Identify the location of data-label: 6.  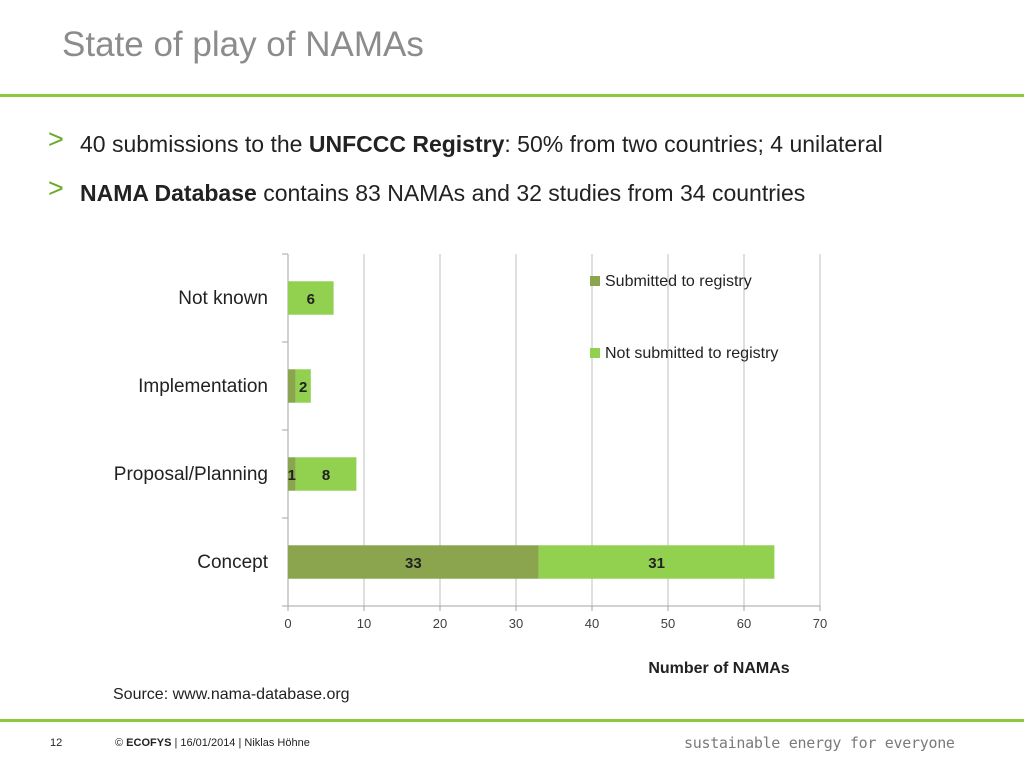
(311, 299).